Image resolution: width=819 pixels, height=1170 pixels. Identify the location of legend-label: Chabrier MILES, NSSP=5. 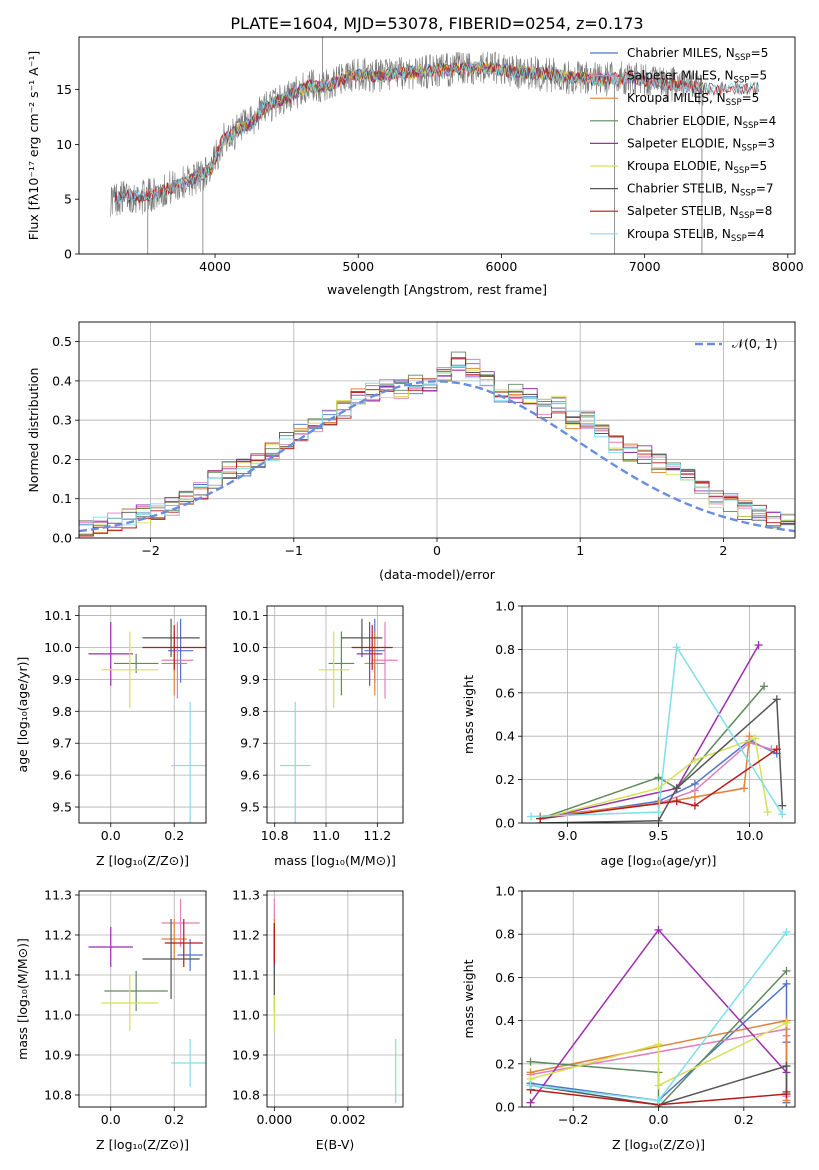
(697, 54).